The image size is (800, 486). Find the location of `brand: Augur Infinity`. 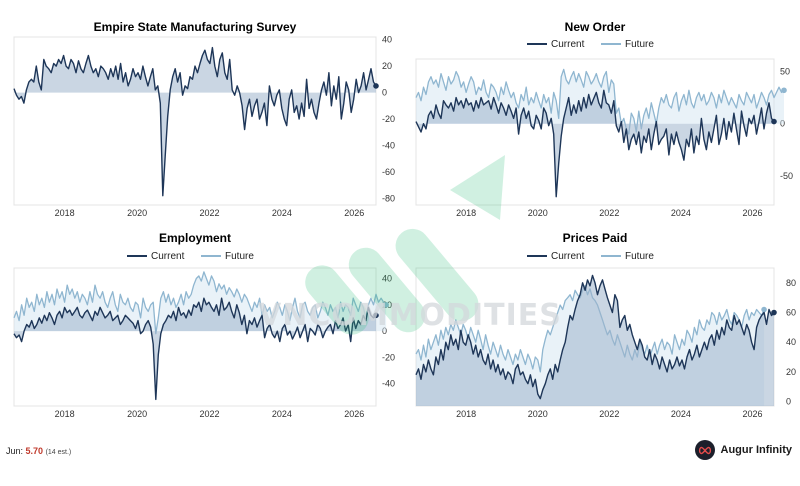

brand: Augur Infinity is located at coordinates (743, 450).